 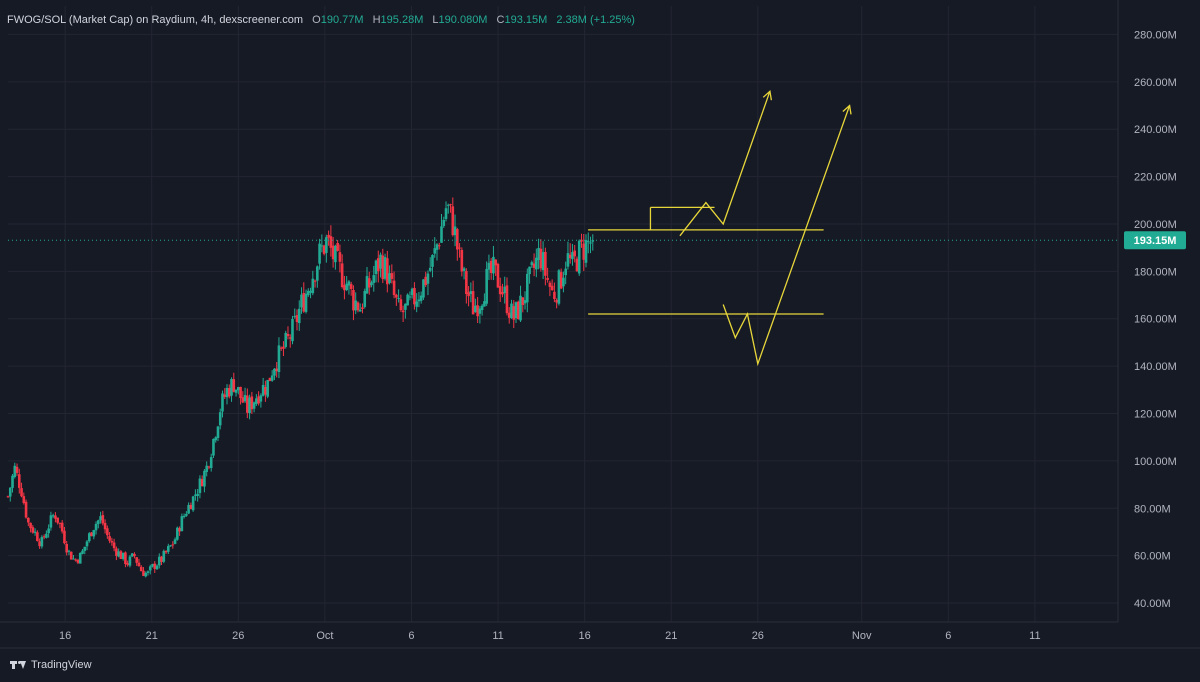 What do you see at coordinates (1152, 557) in the screenshot?
I see `y-tick-label: 60.00M` at bounding box center [1152, 557].